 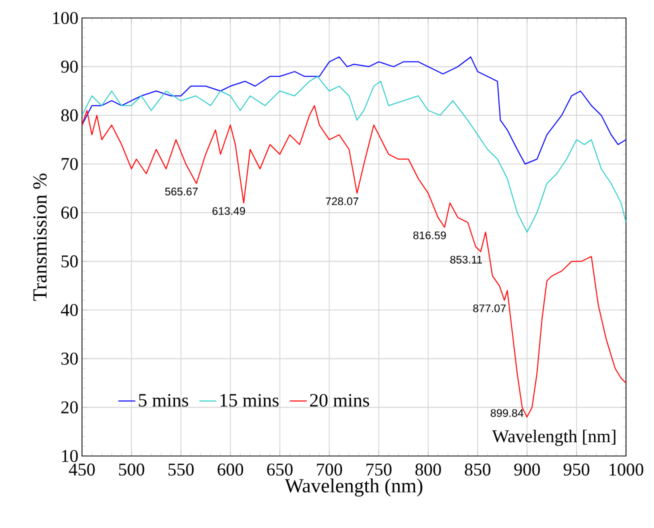 I want to click on annotation: 613.49, so click(x=228, y=211).